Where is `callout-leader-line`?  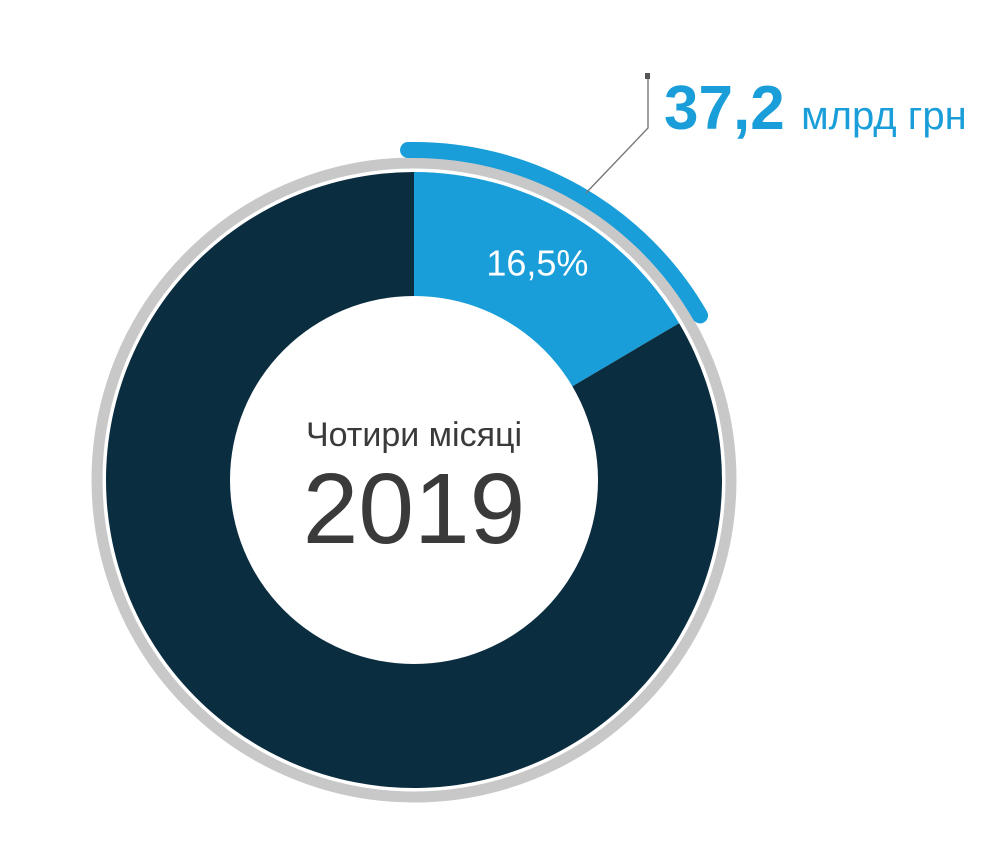
callout-leader-line is located at coordinates (617, 136).